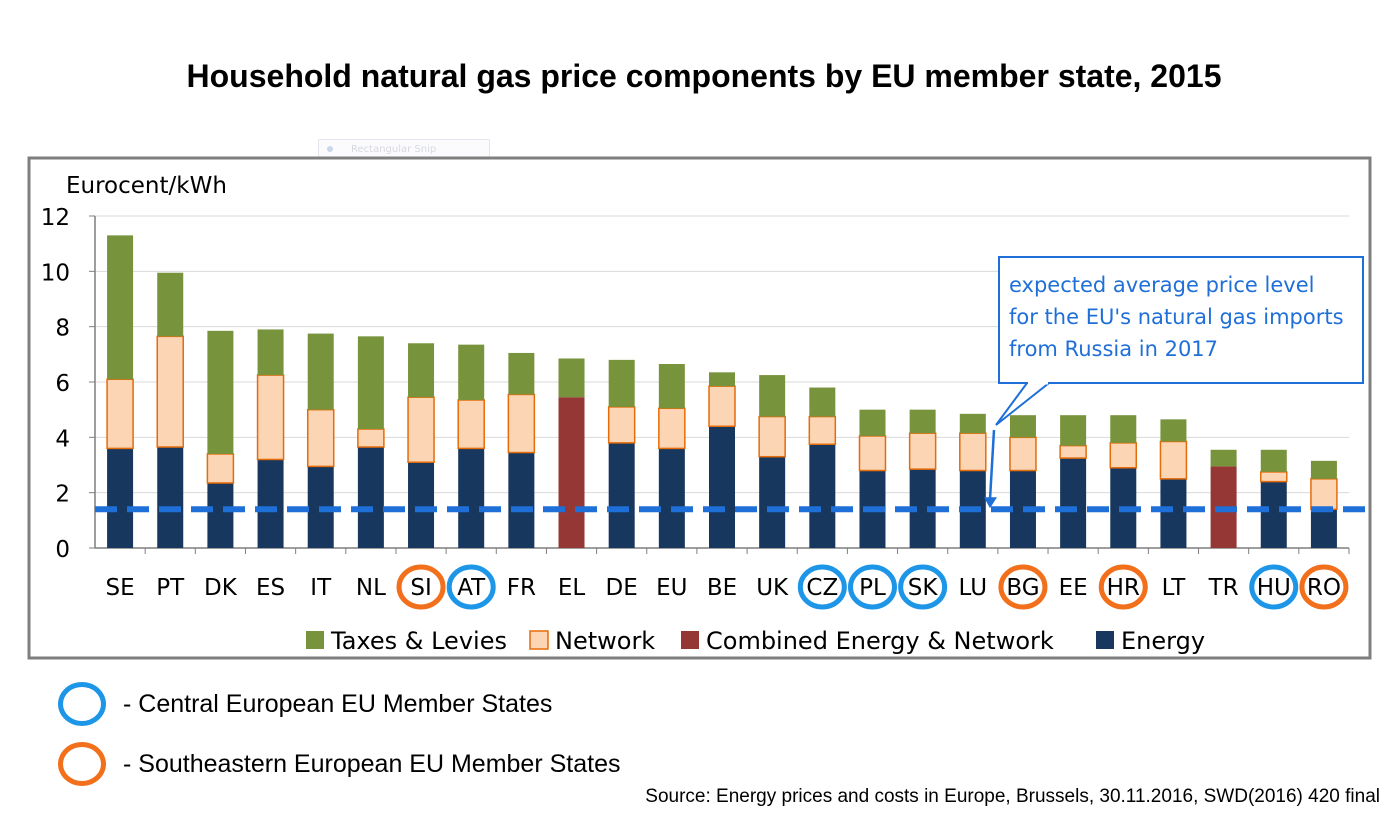 The width and height of the screenshot is (1400, 817). What do you see at coordinates (1123, 429) in the screenshot?
I see `bar-taxes-hr` at bounding box center [1123, 429].